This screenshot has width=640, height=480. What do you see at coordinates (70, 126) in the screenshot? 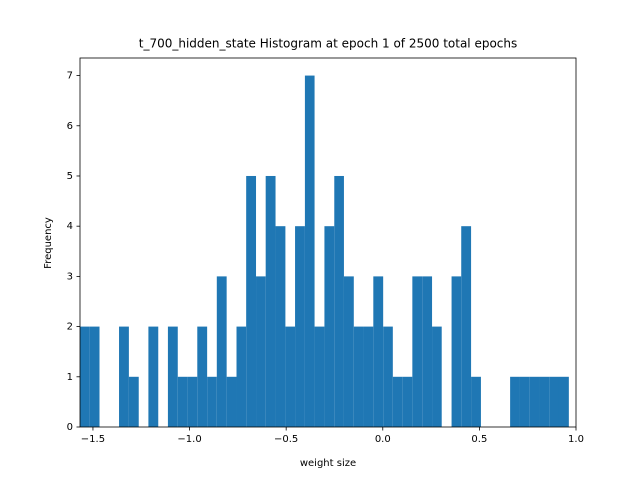
I see `y-tick-label: 6` at bounding box center [70, 126].